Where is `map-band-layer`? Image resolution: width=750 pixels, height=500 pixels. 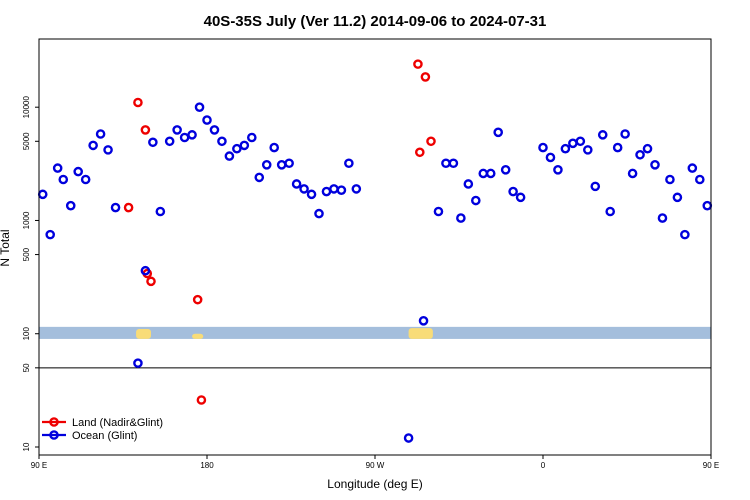 map-band-layer is located at coordinates (375, 332).